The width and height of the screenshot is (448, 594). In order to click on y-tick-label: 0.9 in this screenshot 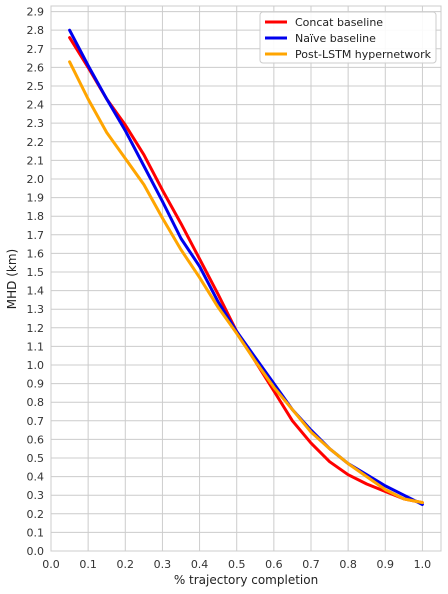, I will do `click(36, 384)`.